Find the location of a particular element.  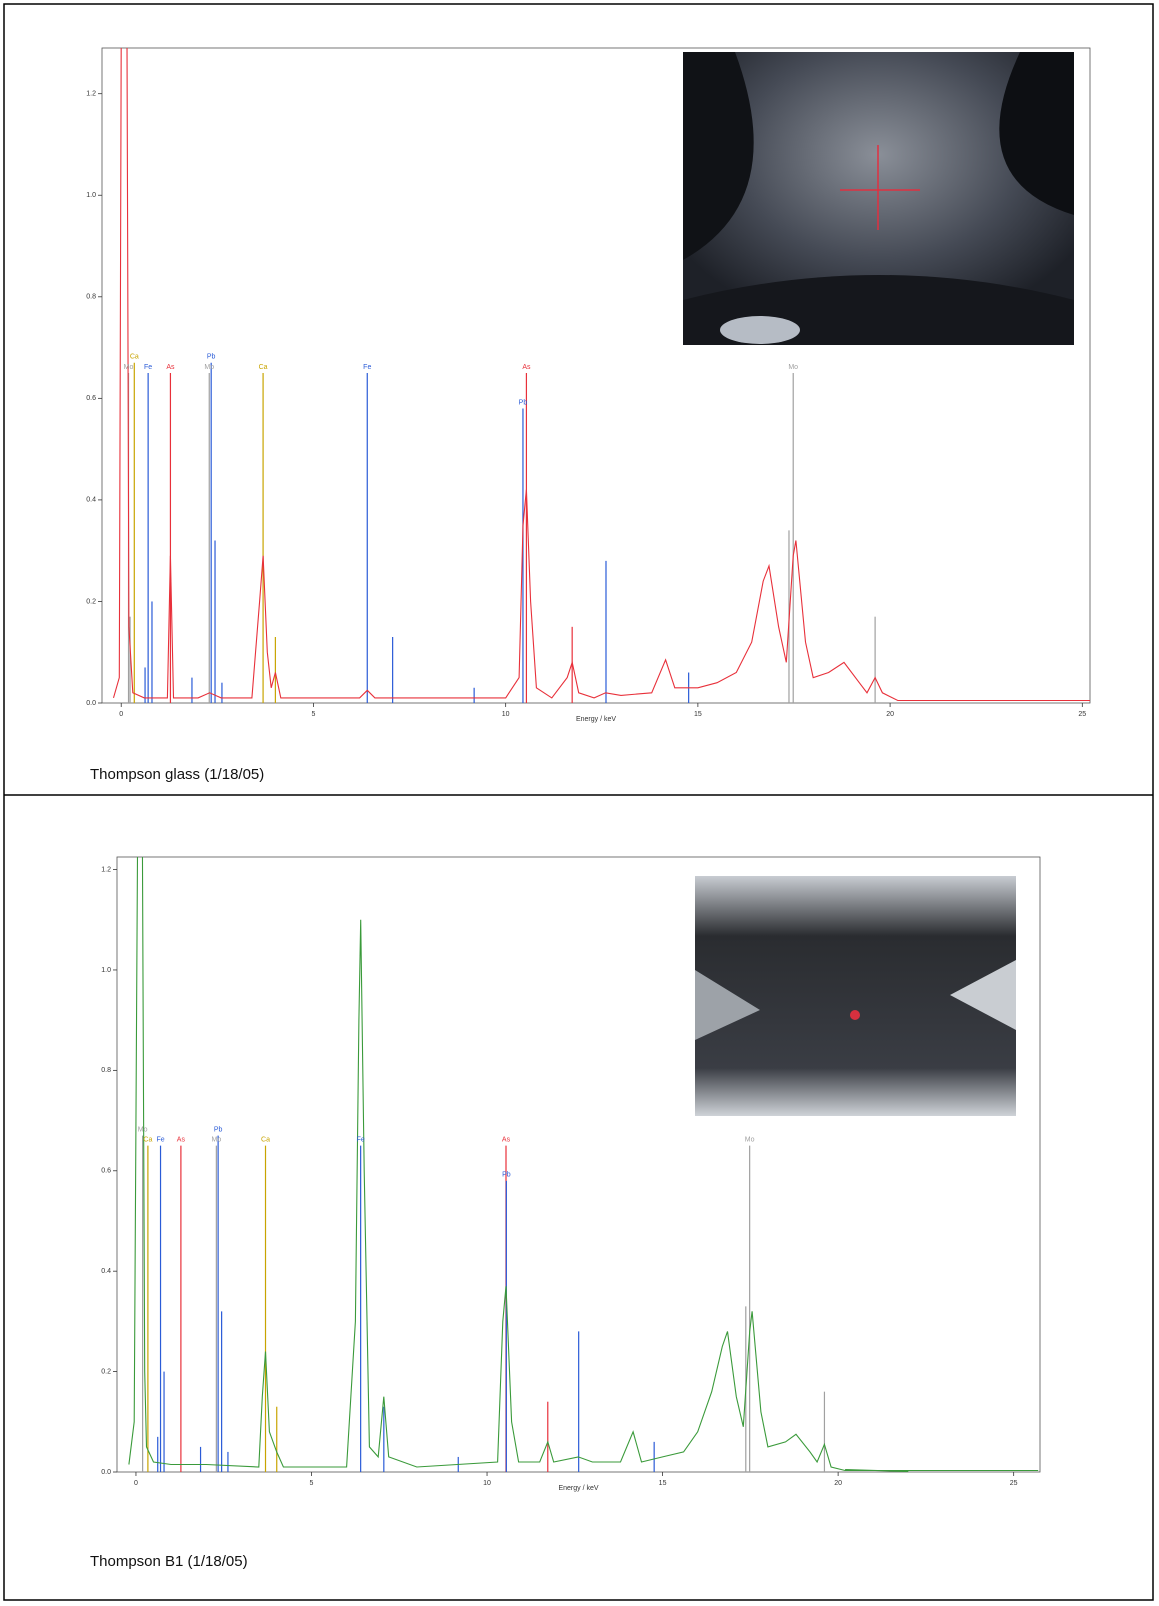

spectrum-line is located at coordinates (877, 1470).